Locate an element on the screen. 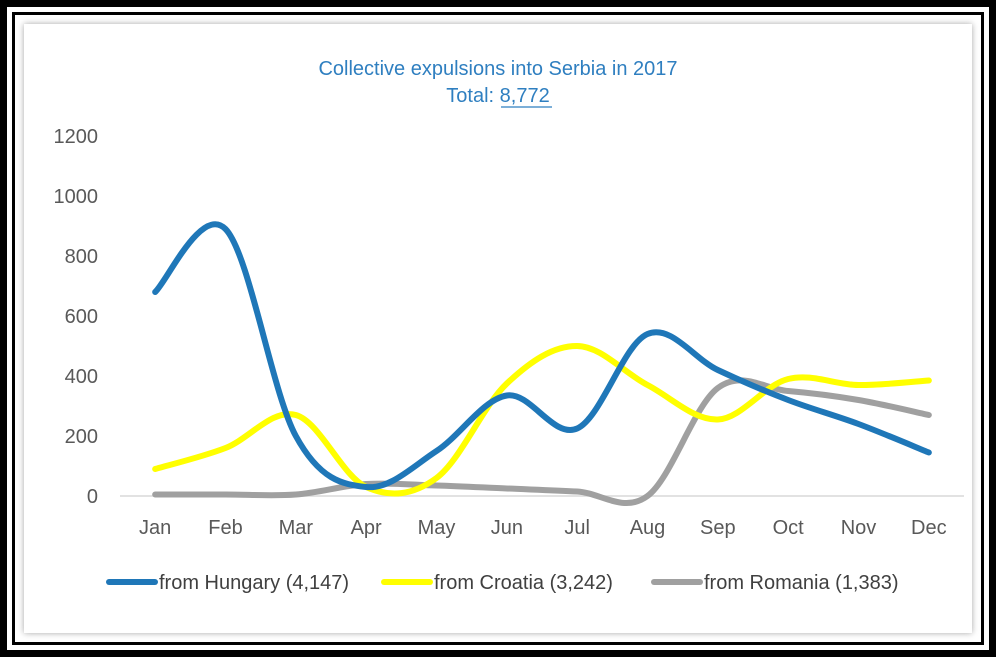 The image size is (996, 657). y-tick-label: 0 is located at coordinates (92, 497).